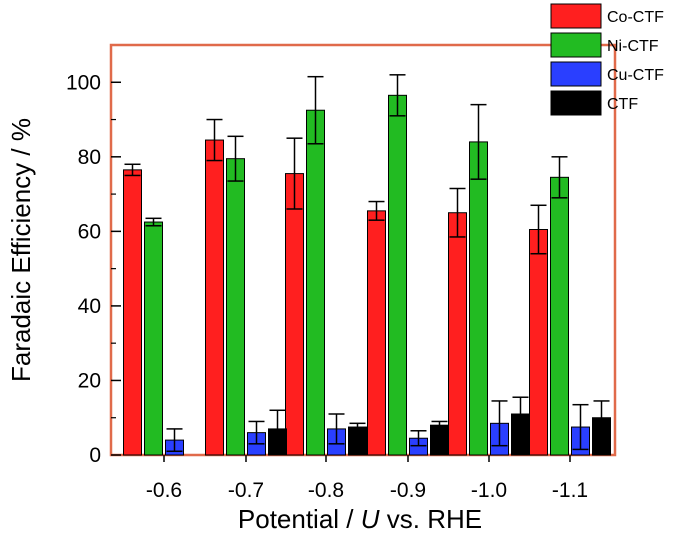 The width and height of the screenshot is (692, 539). I want to click on x-tick-label: -0.8, so click(326, 490).